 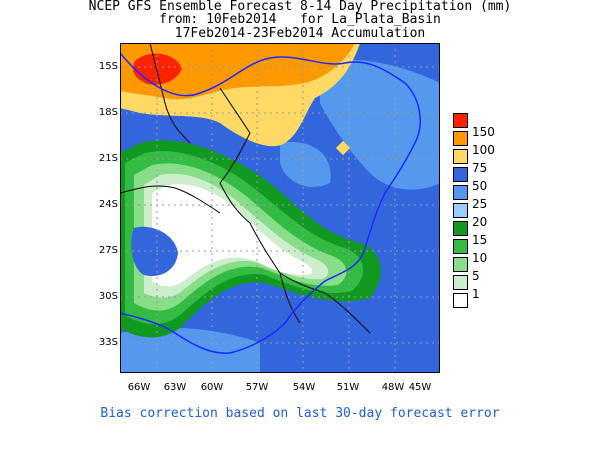 I want to click on lon-label-48w: 48W, so click(x=393, y=387).